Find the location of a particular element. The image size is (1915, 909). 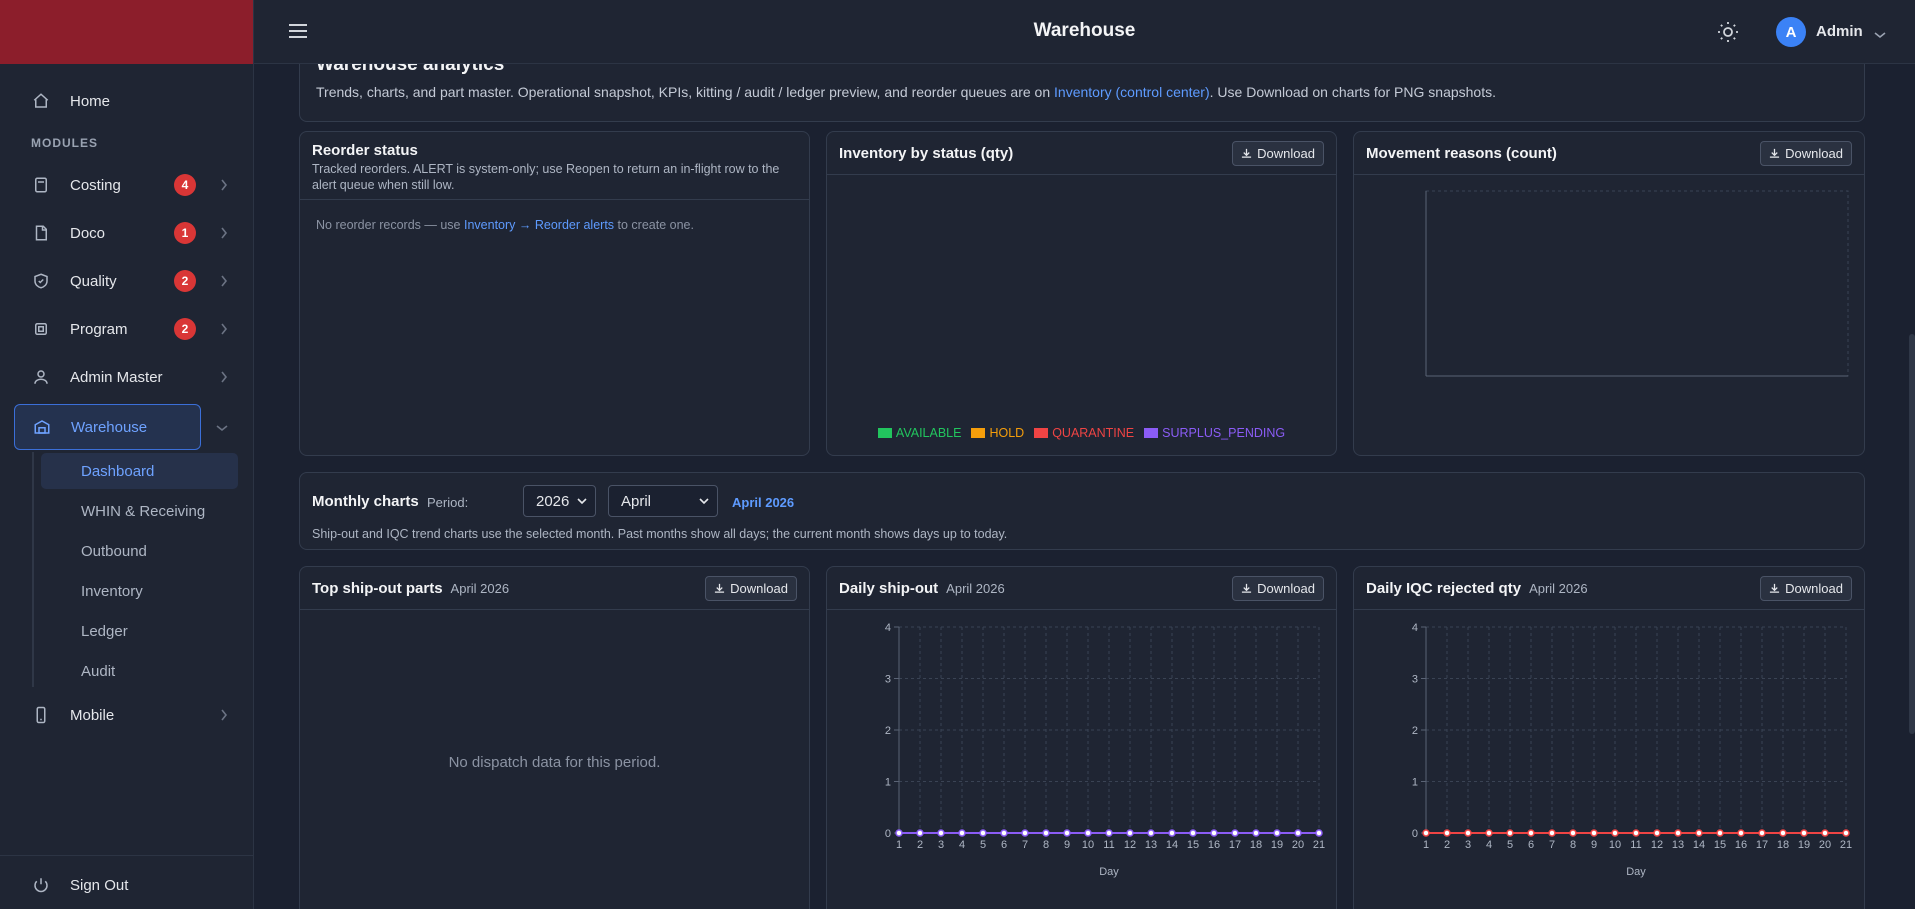

x-tick-label: 14 is located at coordinates (1699, 845).